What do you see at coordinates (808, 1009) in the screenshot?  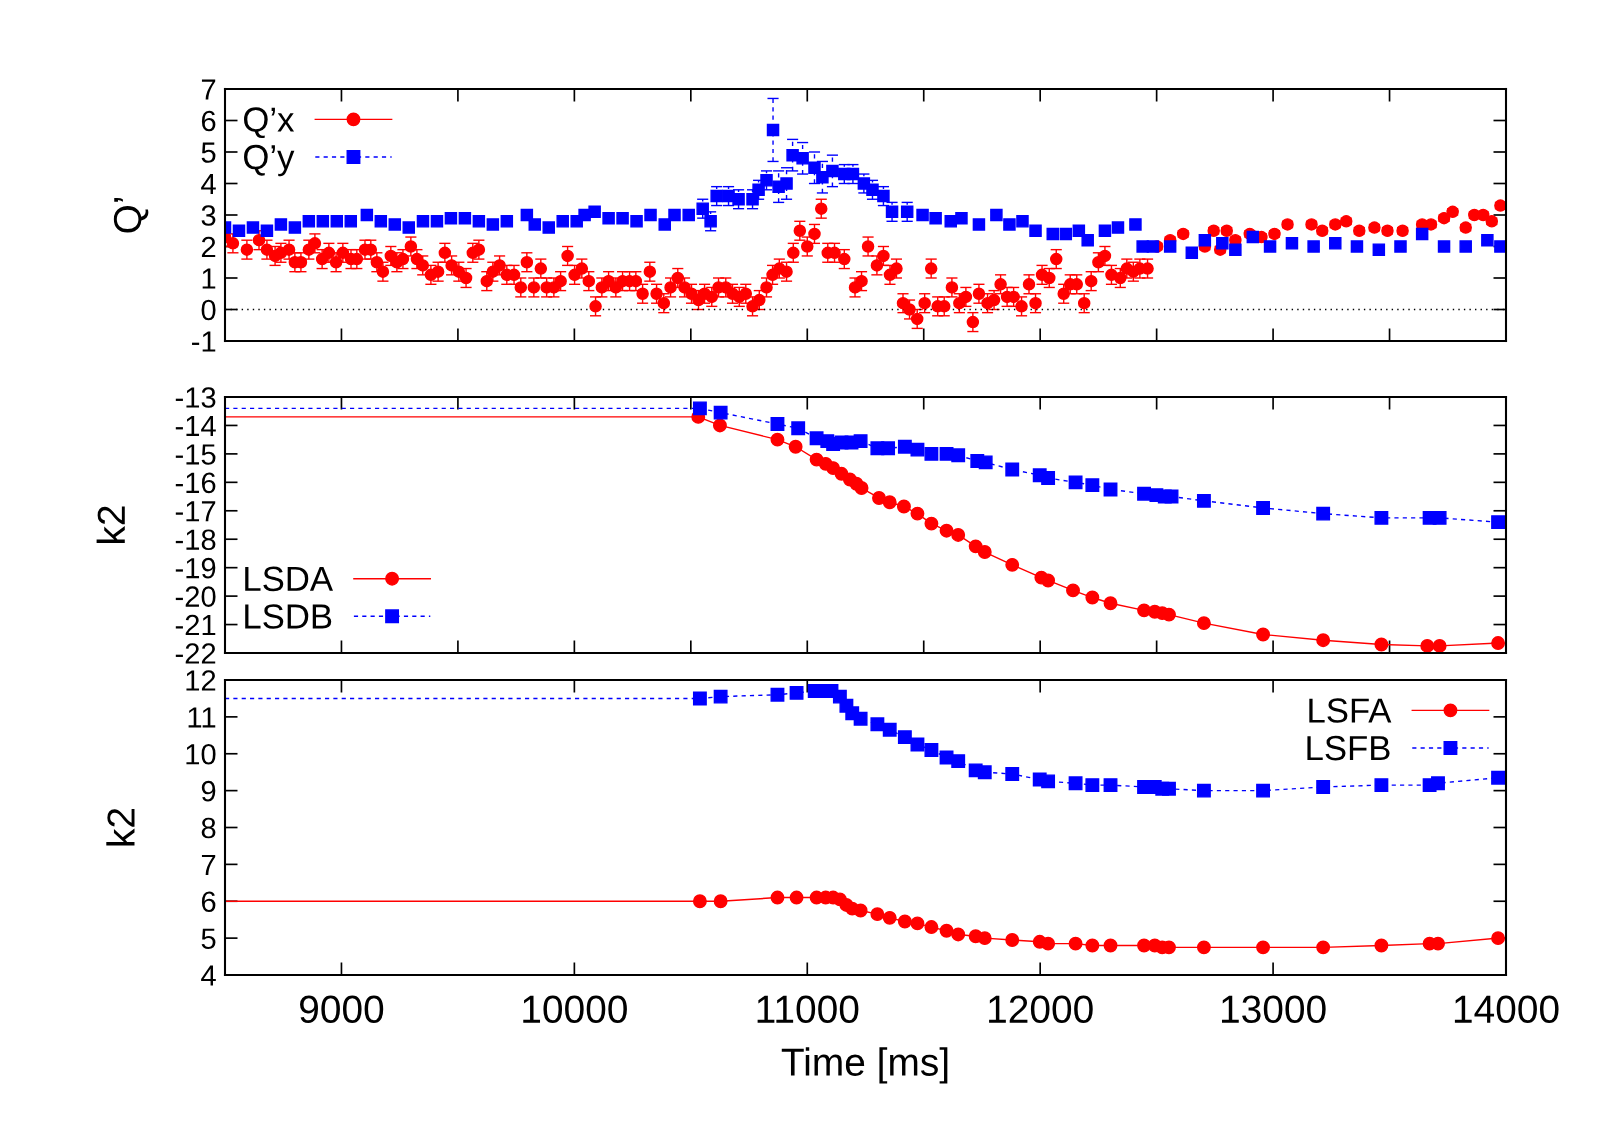 I see `x-tick-label: 11000` at bounding box center [808, 1009].